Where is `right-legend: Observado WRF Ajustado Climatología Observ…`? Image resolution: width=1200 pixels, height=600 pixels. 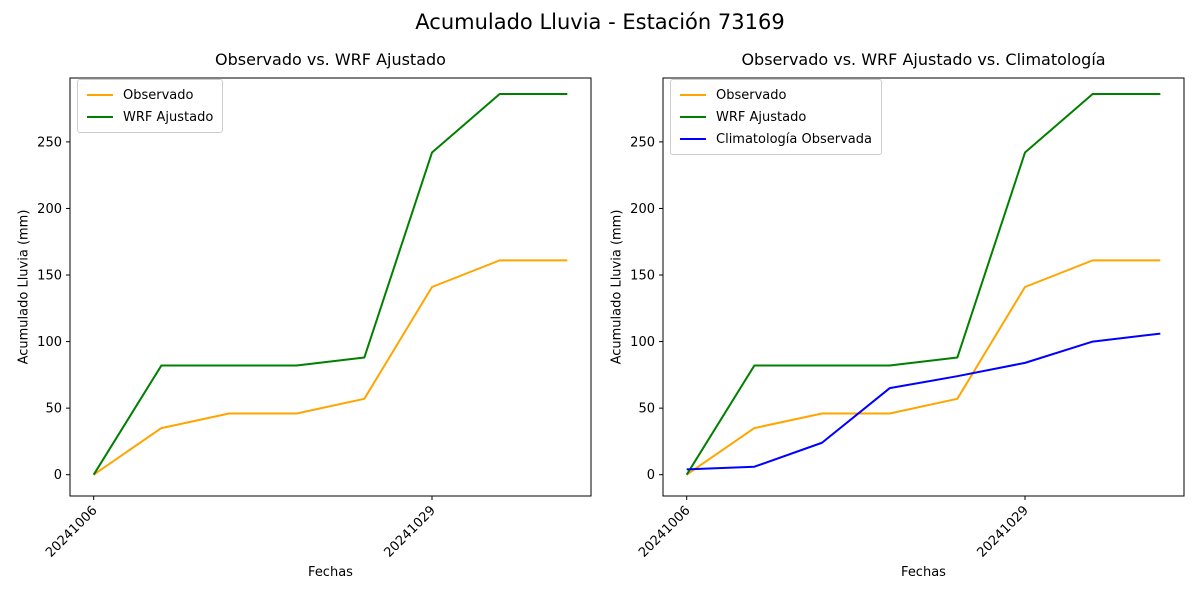
right-legend: Observado WRF Ajustado Climatología Observ… is located at coordinates (776, 117).